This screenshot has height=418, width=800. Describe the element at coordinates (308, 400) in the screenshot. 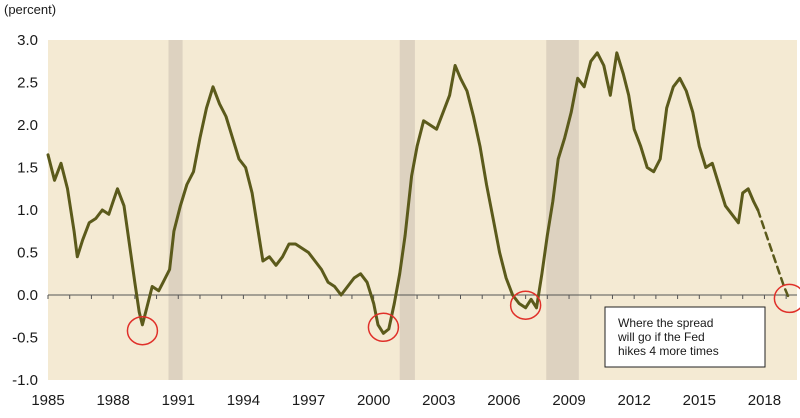

I see `x-tick-label: 1997` at that location.